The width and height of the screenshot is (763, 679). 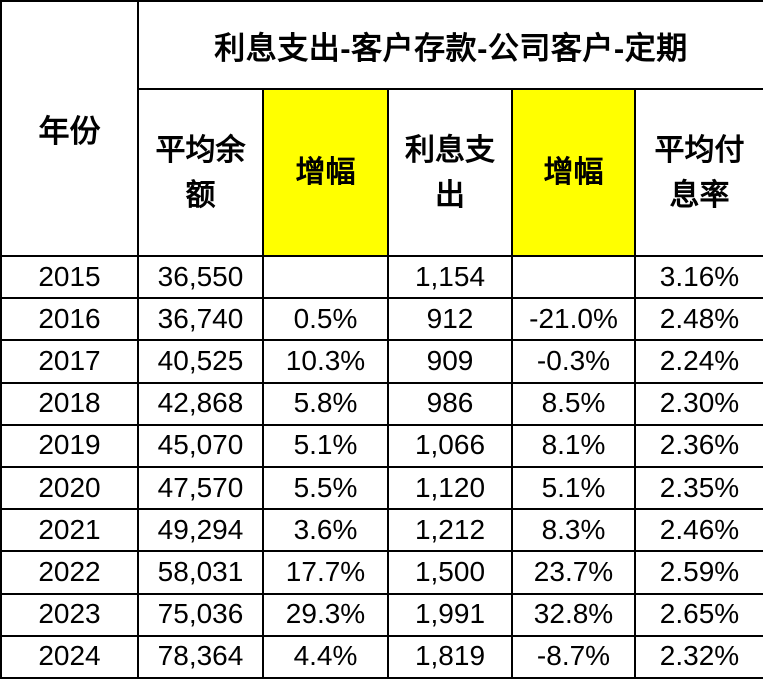 I want to click on average-balance-cell: 45,070, so click(x=200, y=445).